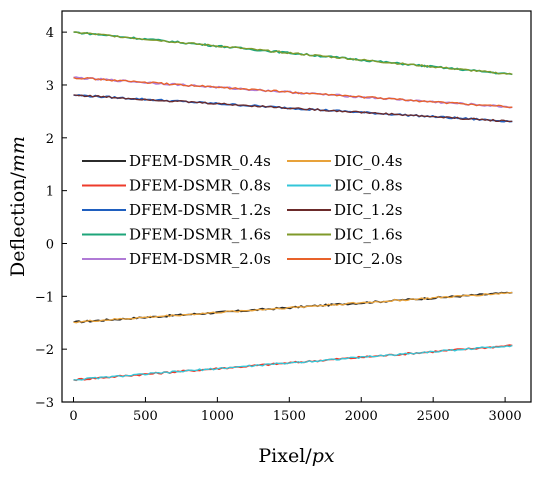  I want to click on y-tick-label: 2, so click(50, 139).